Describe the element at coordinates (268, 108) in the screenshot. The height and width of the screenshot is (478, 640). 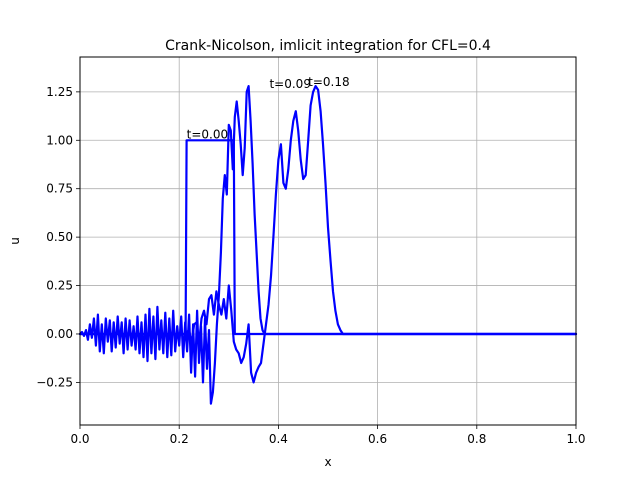
I see `annotations: t=0.00 t=0.09t=0.18` at that location.